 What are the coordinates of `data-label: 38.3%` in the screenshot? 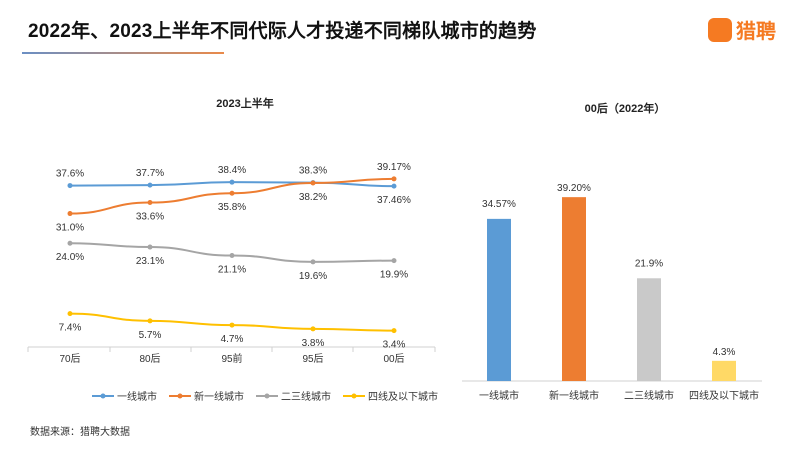 It's located at (313, 171).